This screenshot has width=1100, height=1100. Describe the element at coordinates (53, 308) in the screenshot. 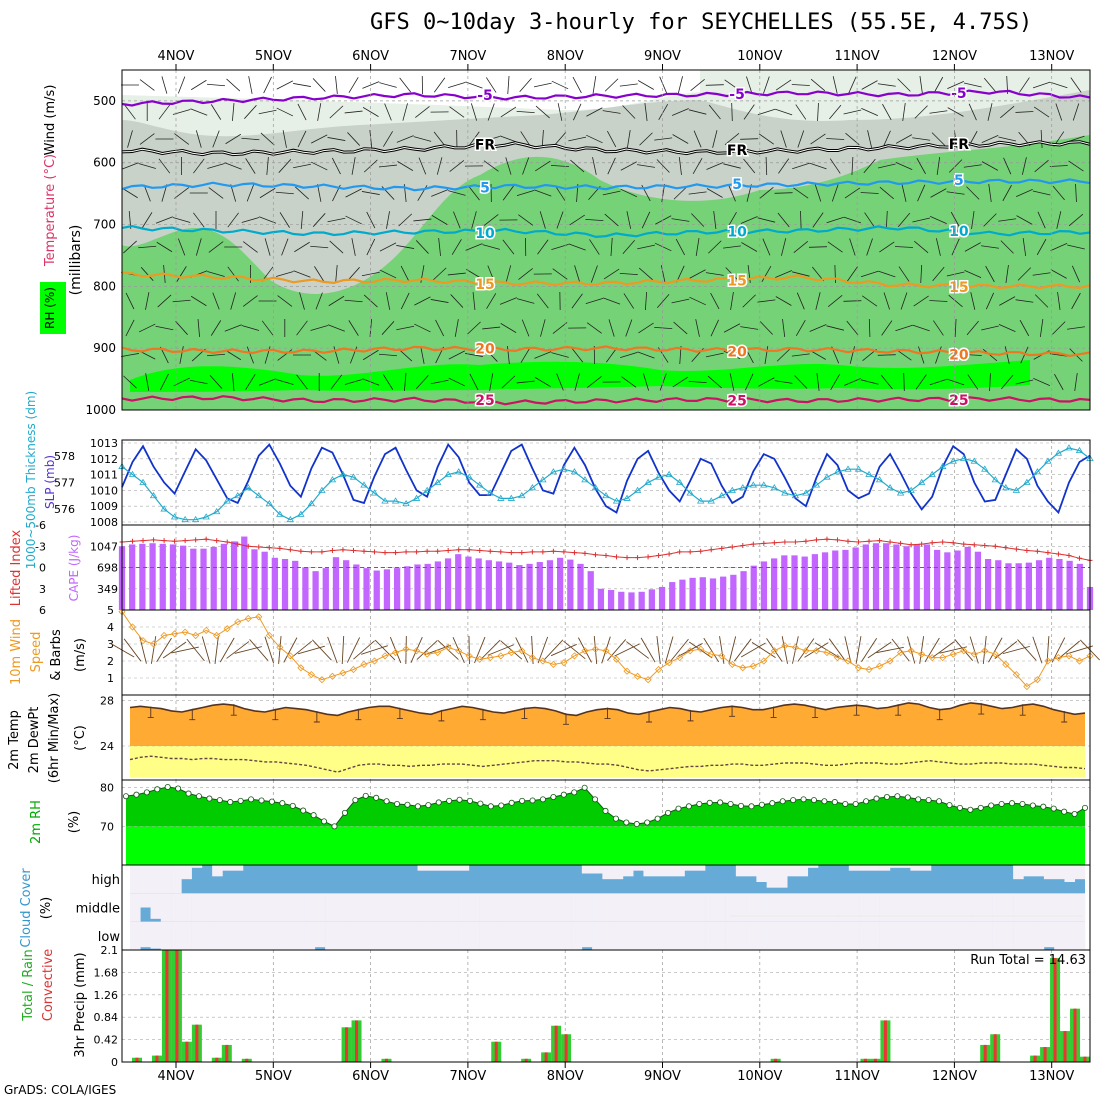

I see `rh-legend-swatch` at that location.